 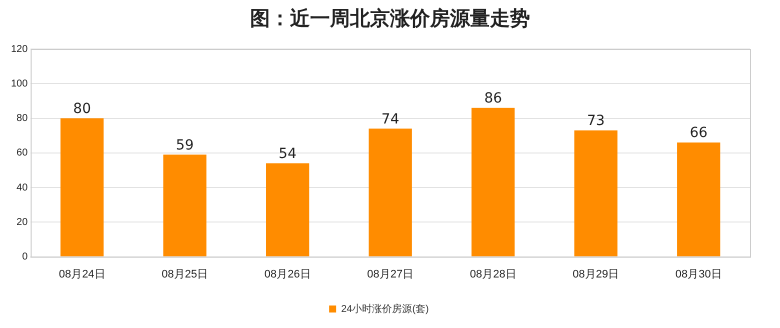 I want to click on y-tick-label: 60, so click(x=22, y=153).